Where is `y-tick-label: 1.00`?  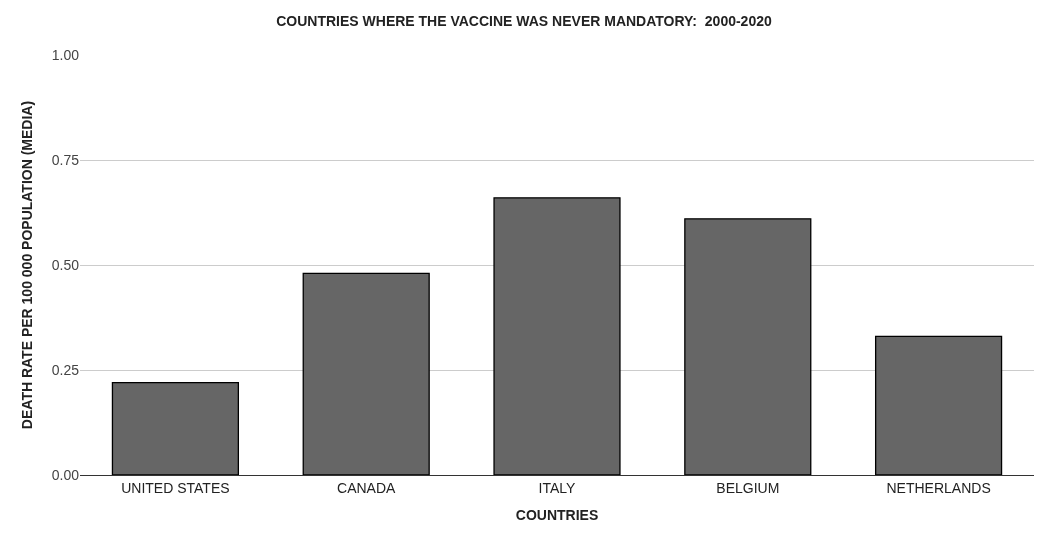
y-tick-label: 1.00 is located at coordinates (65, 54).